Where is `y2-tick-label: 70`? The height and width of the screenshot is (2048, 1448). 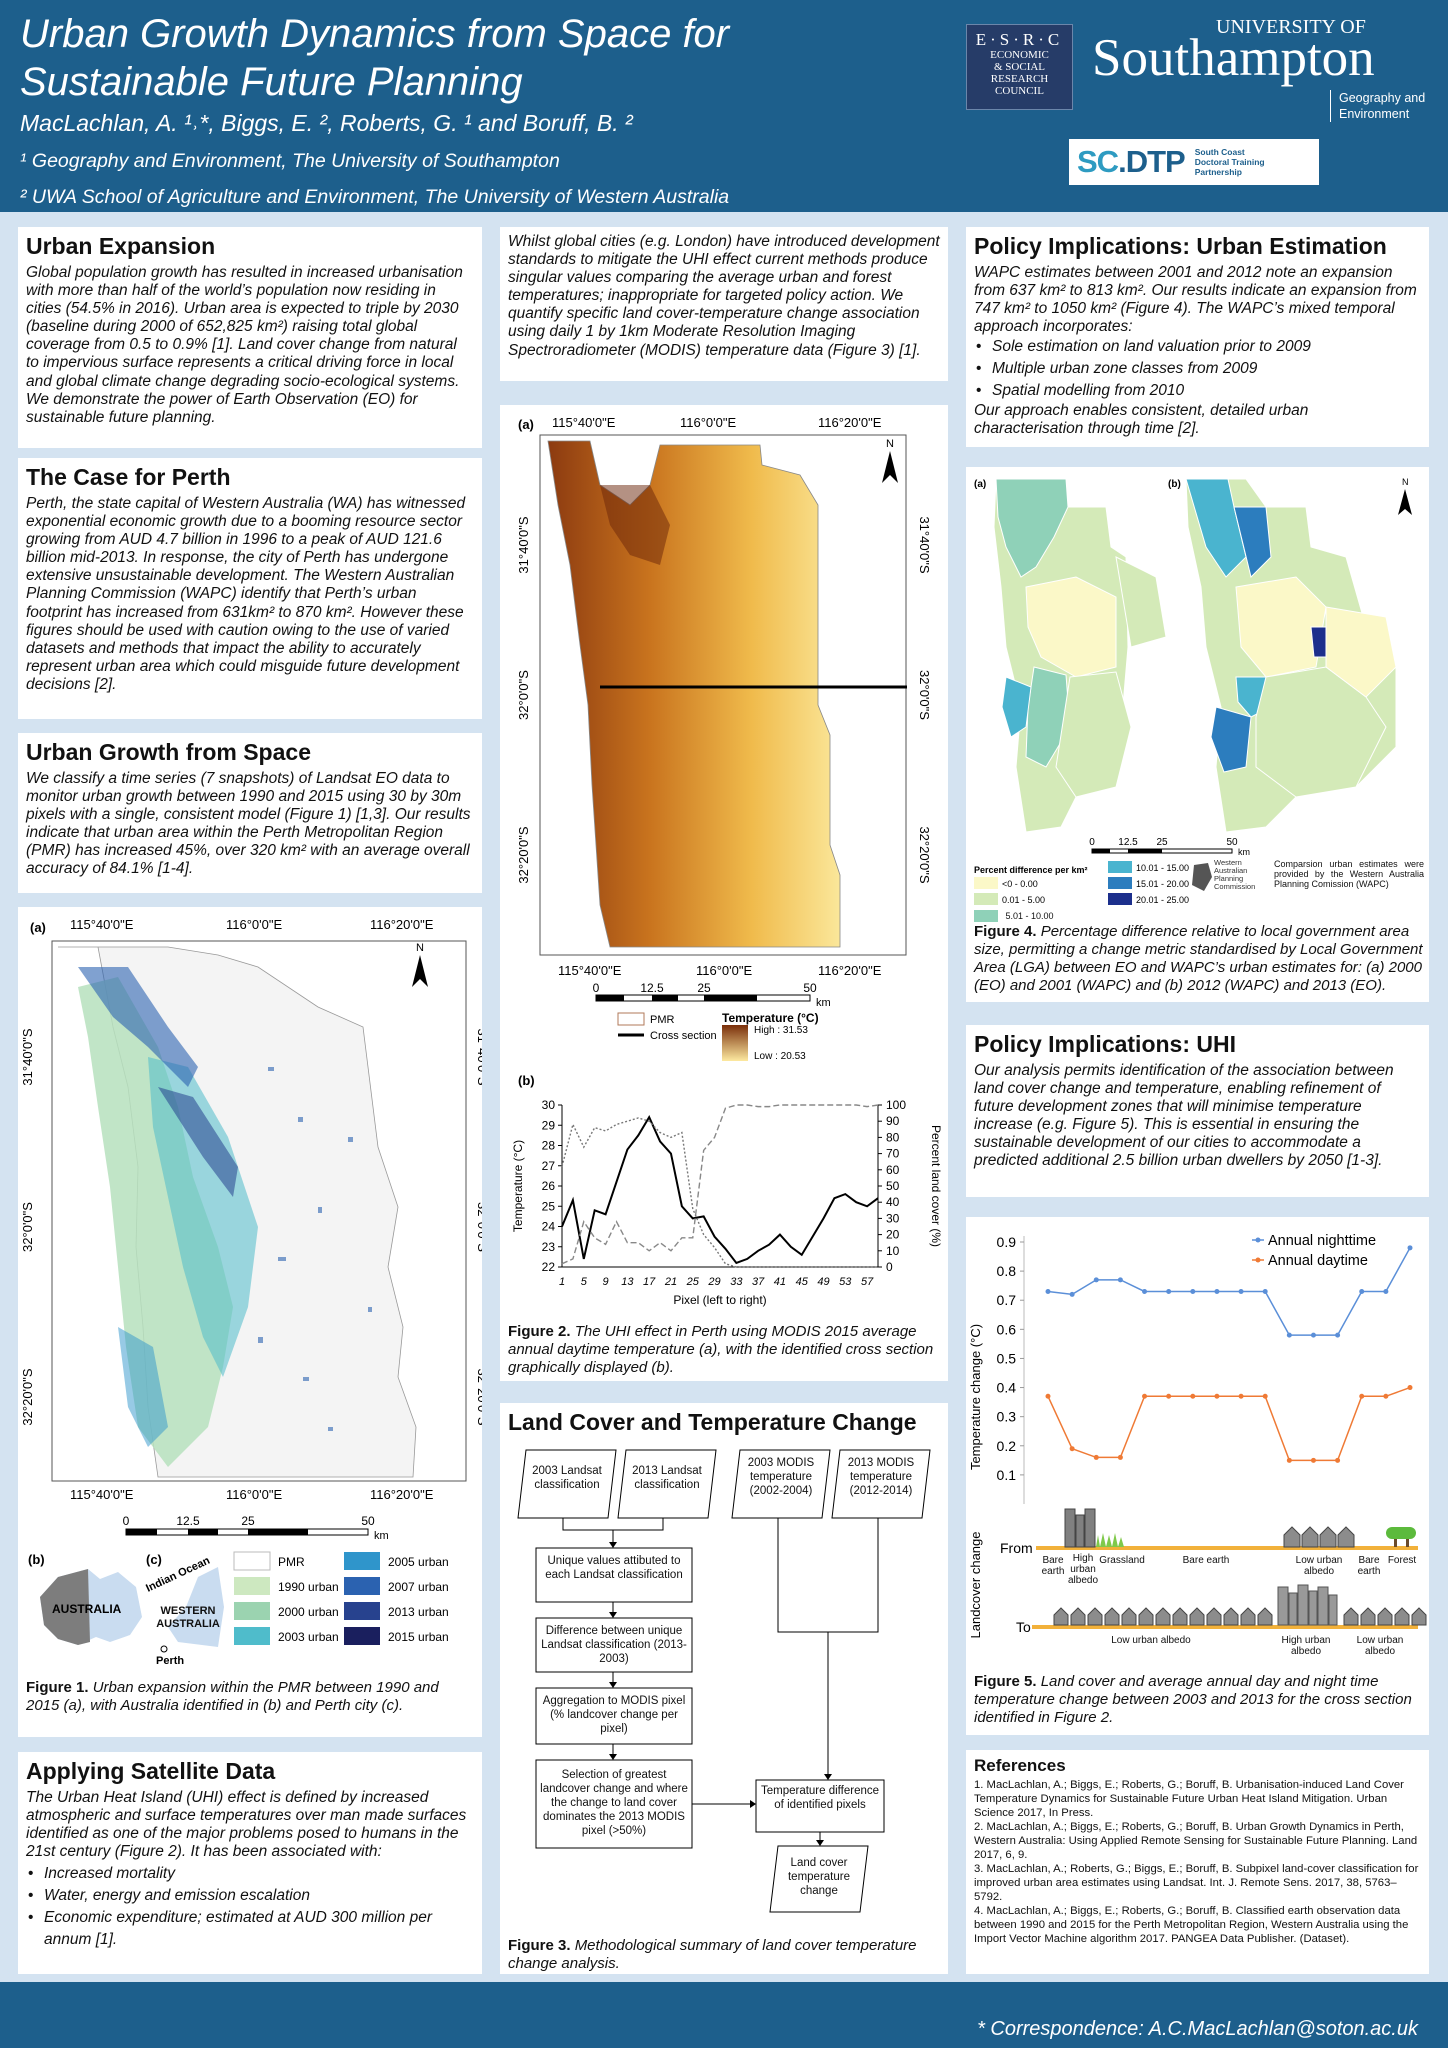 y2-tick-label: 70 is located at coordinates (893, 1154).